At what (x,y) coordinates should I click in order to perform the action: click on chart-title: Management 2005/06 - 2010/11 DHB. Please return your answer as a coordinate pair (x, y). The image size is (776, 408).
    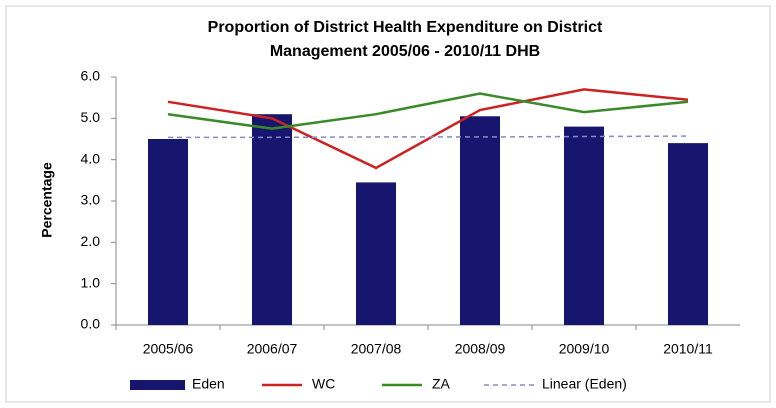
    Looking at the image, I should click on (405, 51).